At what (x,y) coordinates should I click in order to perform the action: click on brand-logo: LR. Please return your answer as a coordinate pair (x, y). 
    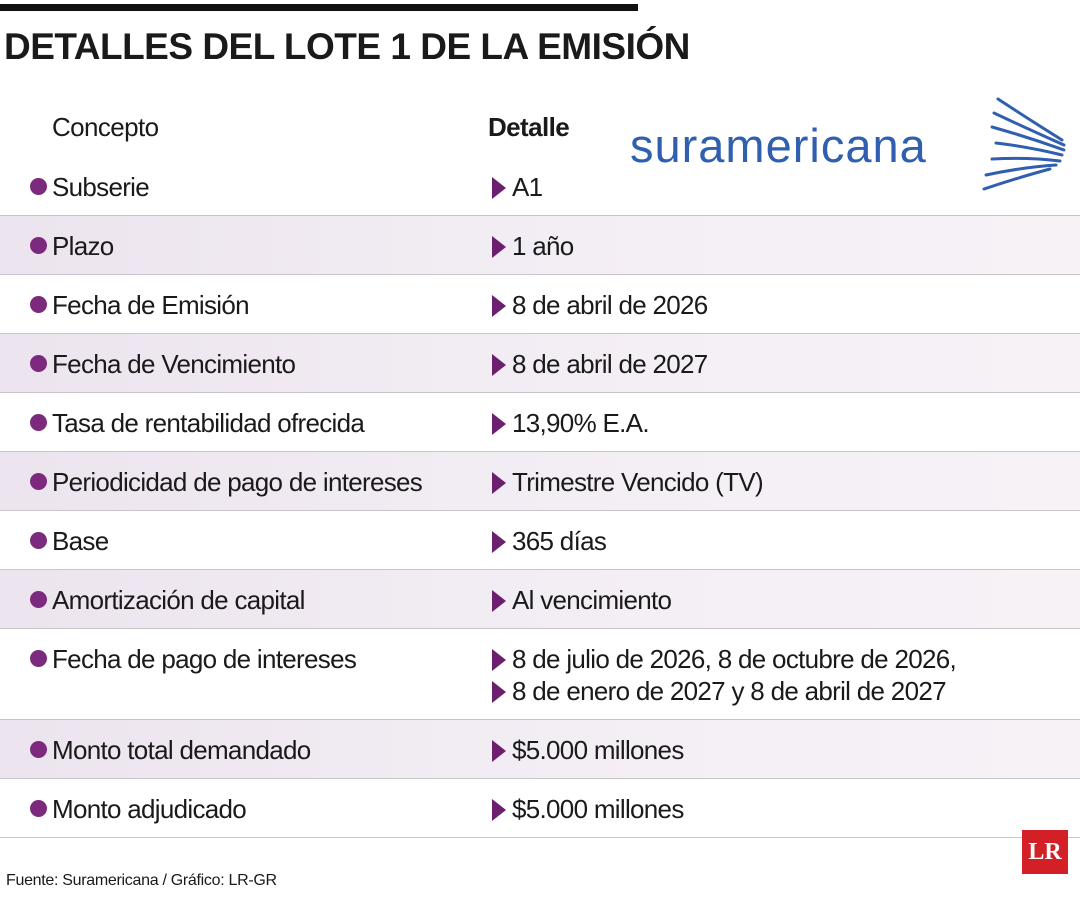
    Looking at the image, I should click on (1045, 852).